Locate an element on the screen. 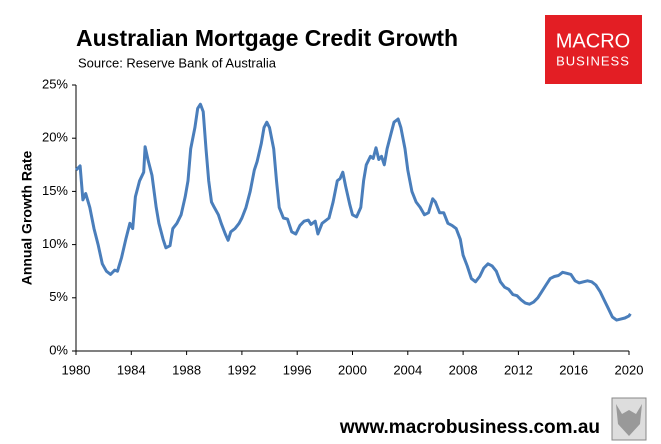  x-tick-label: 1992 is located at coordinates (241, 369).